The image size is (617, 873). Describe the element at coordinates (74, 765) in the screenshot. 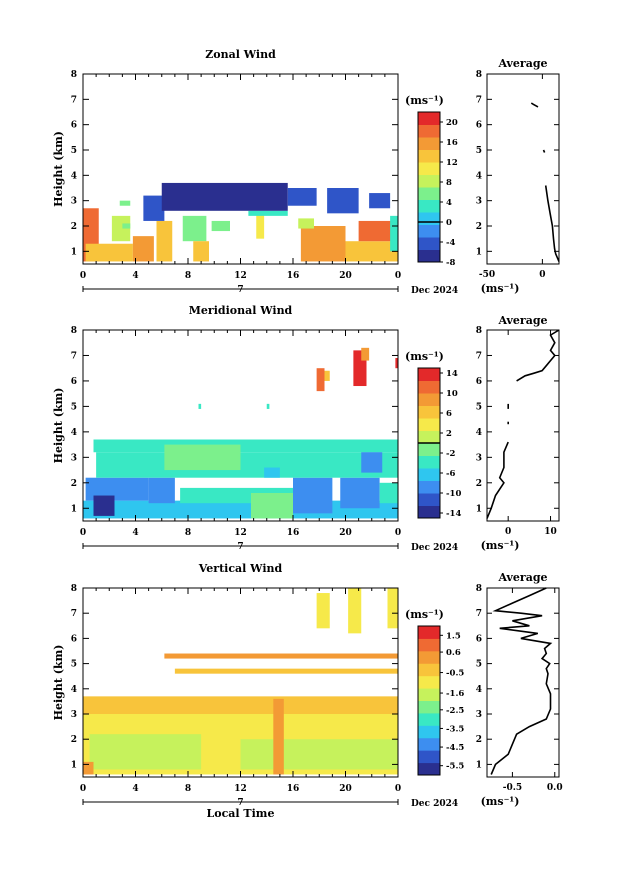

I see `y-tick-label: 1` at that location.